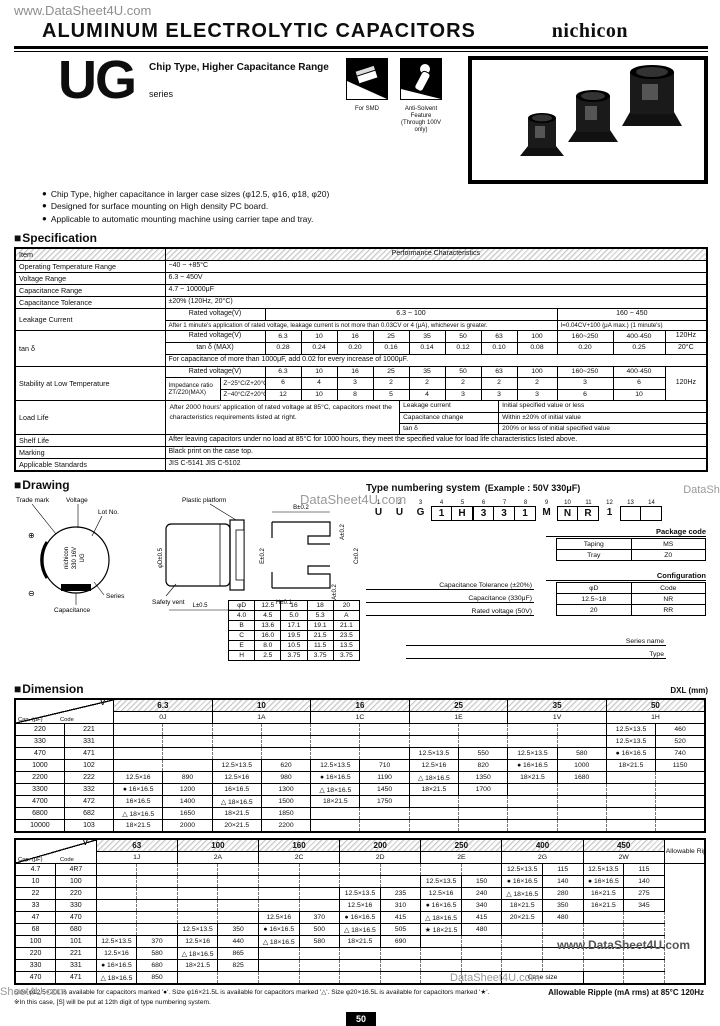 The height and width of the screenshot is (1026, 720). I want to click on capacitance-code: 221, so click(76, 954).